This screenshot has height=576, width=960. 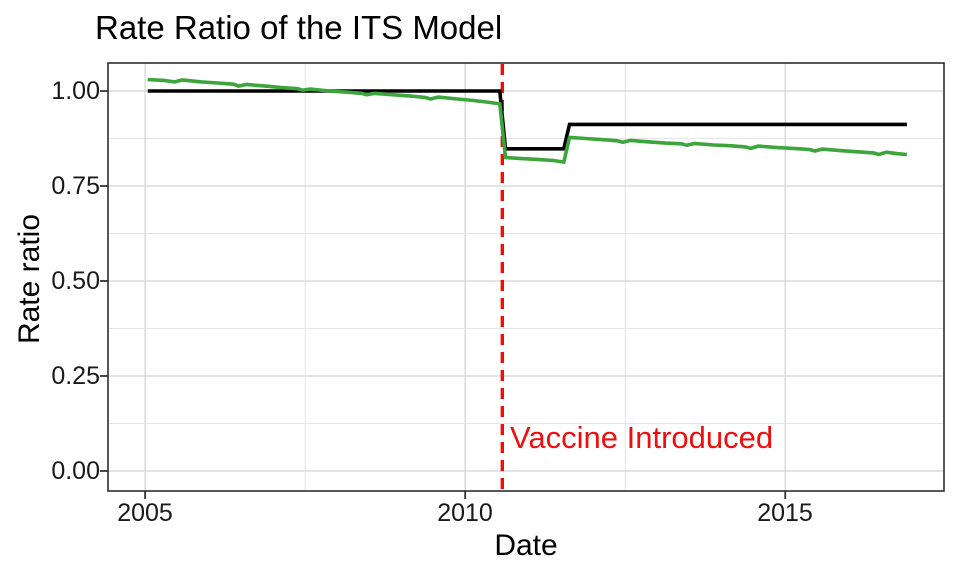 What do you see at coordinates (526, 545) in the screenshot?
I see `x-axis-title: Date` at bounding box center [526, 545].